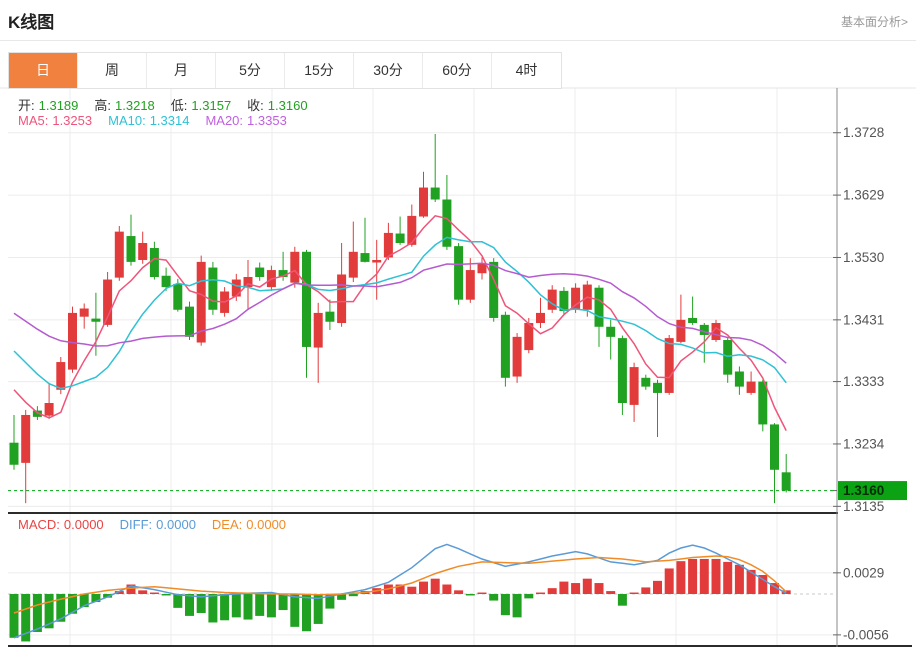 This screenshot has height=648, width=916. I want to click on tab-日: 日, so click(43, 70).